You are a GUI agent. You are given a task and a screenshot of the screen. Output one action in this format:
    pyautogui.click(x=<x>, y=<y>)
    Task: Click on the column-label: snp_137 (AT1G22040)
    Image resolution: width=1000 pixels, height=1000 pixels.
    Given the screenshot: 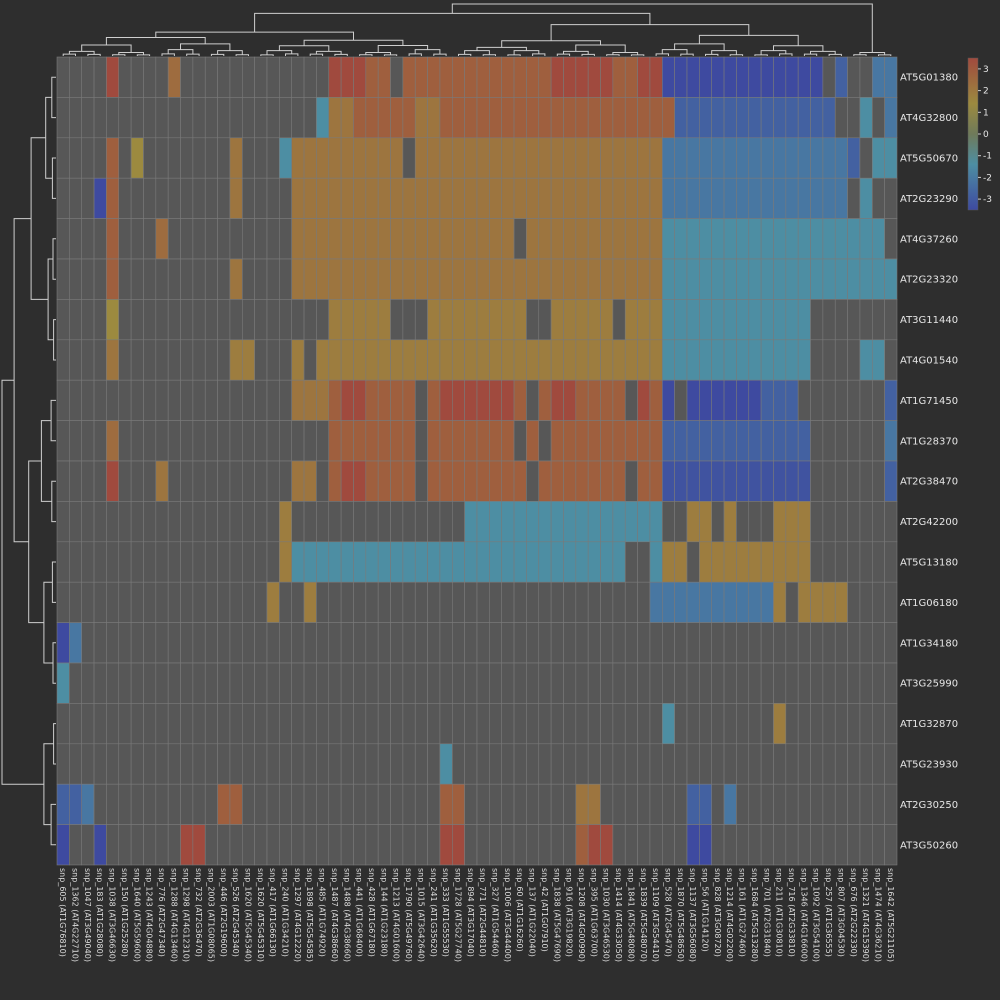 What is the action you would take?
    pyautogui.click(x=532, y=912)
    